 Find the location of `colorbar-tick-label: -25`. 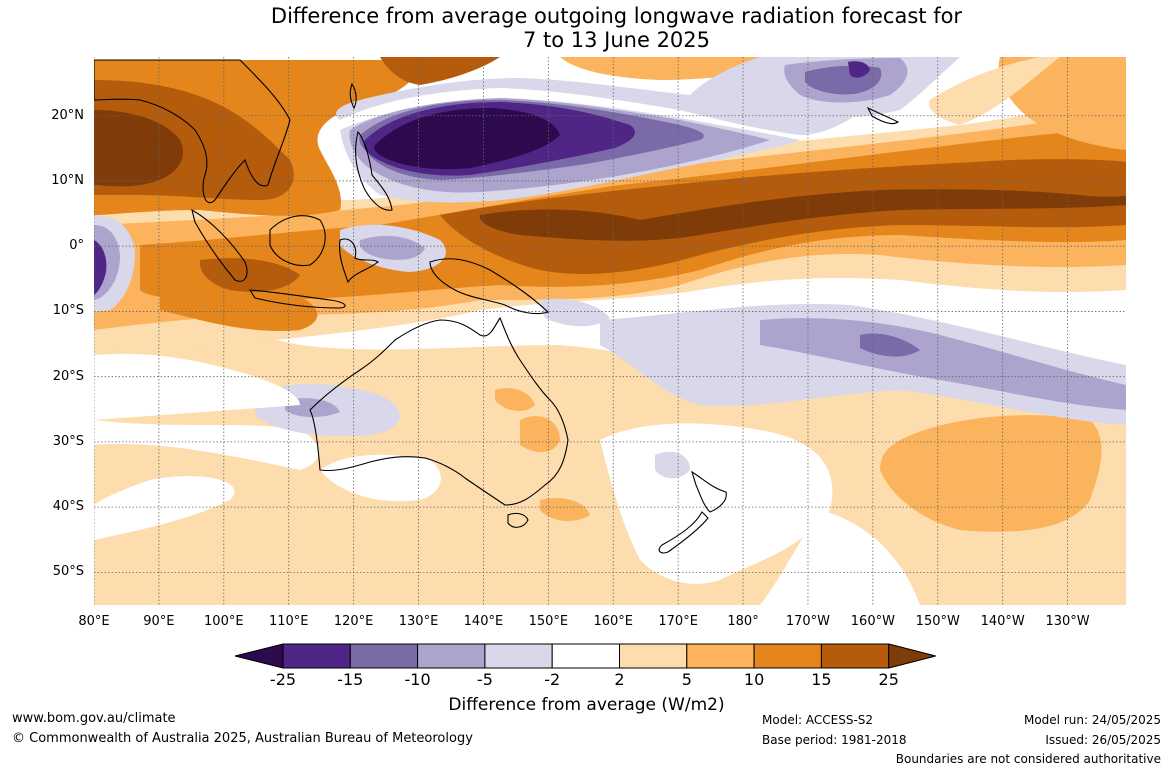

colorbar-tick-label: -25 is located at coordinates (283, 679).